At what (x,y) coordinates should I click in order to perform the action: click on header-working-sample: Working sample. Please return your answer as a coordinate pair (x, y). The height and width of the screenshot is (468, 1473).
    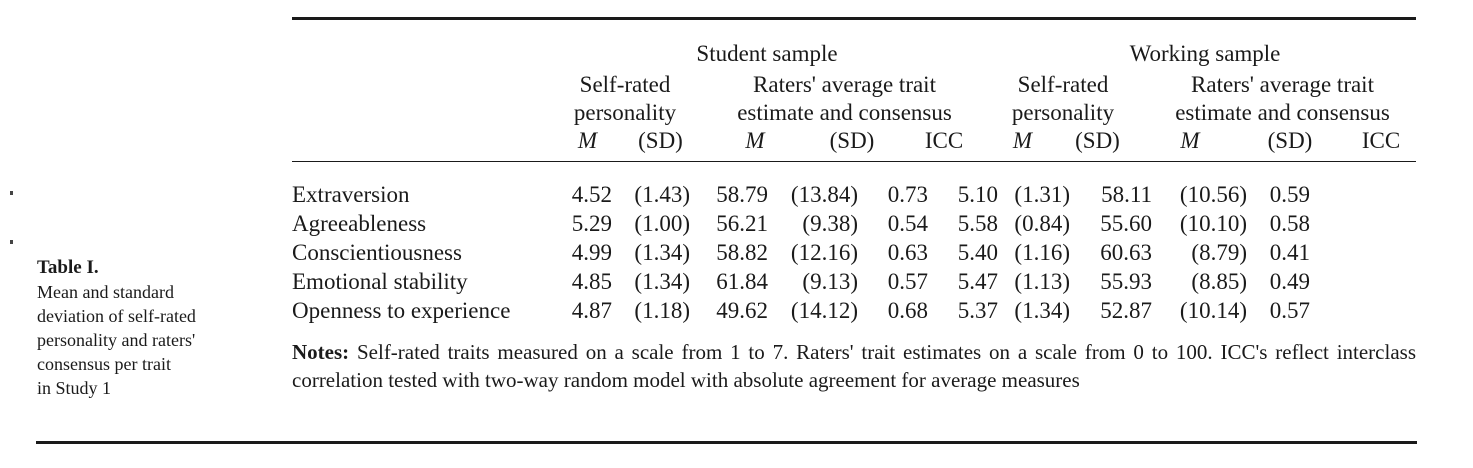
    Looking at the image, I should click on (1205, 53).